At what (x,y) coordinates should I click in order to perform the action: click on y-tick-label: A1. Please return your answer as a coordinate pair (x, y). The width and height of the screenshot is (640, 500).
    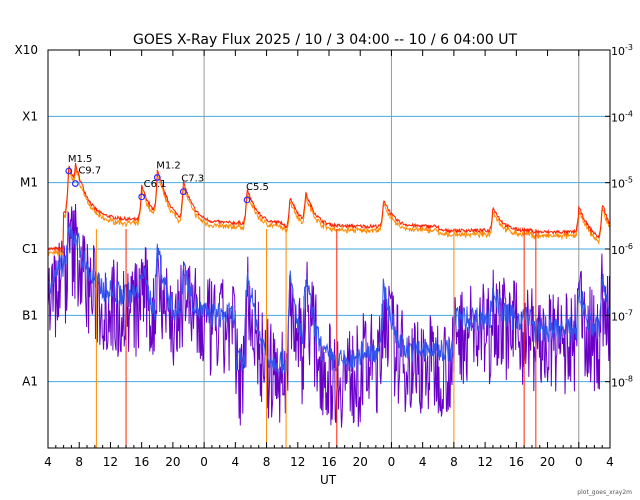
    Looking at the image, I should click on (30, 382).